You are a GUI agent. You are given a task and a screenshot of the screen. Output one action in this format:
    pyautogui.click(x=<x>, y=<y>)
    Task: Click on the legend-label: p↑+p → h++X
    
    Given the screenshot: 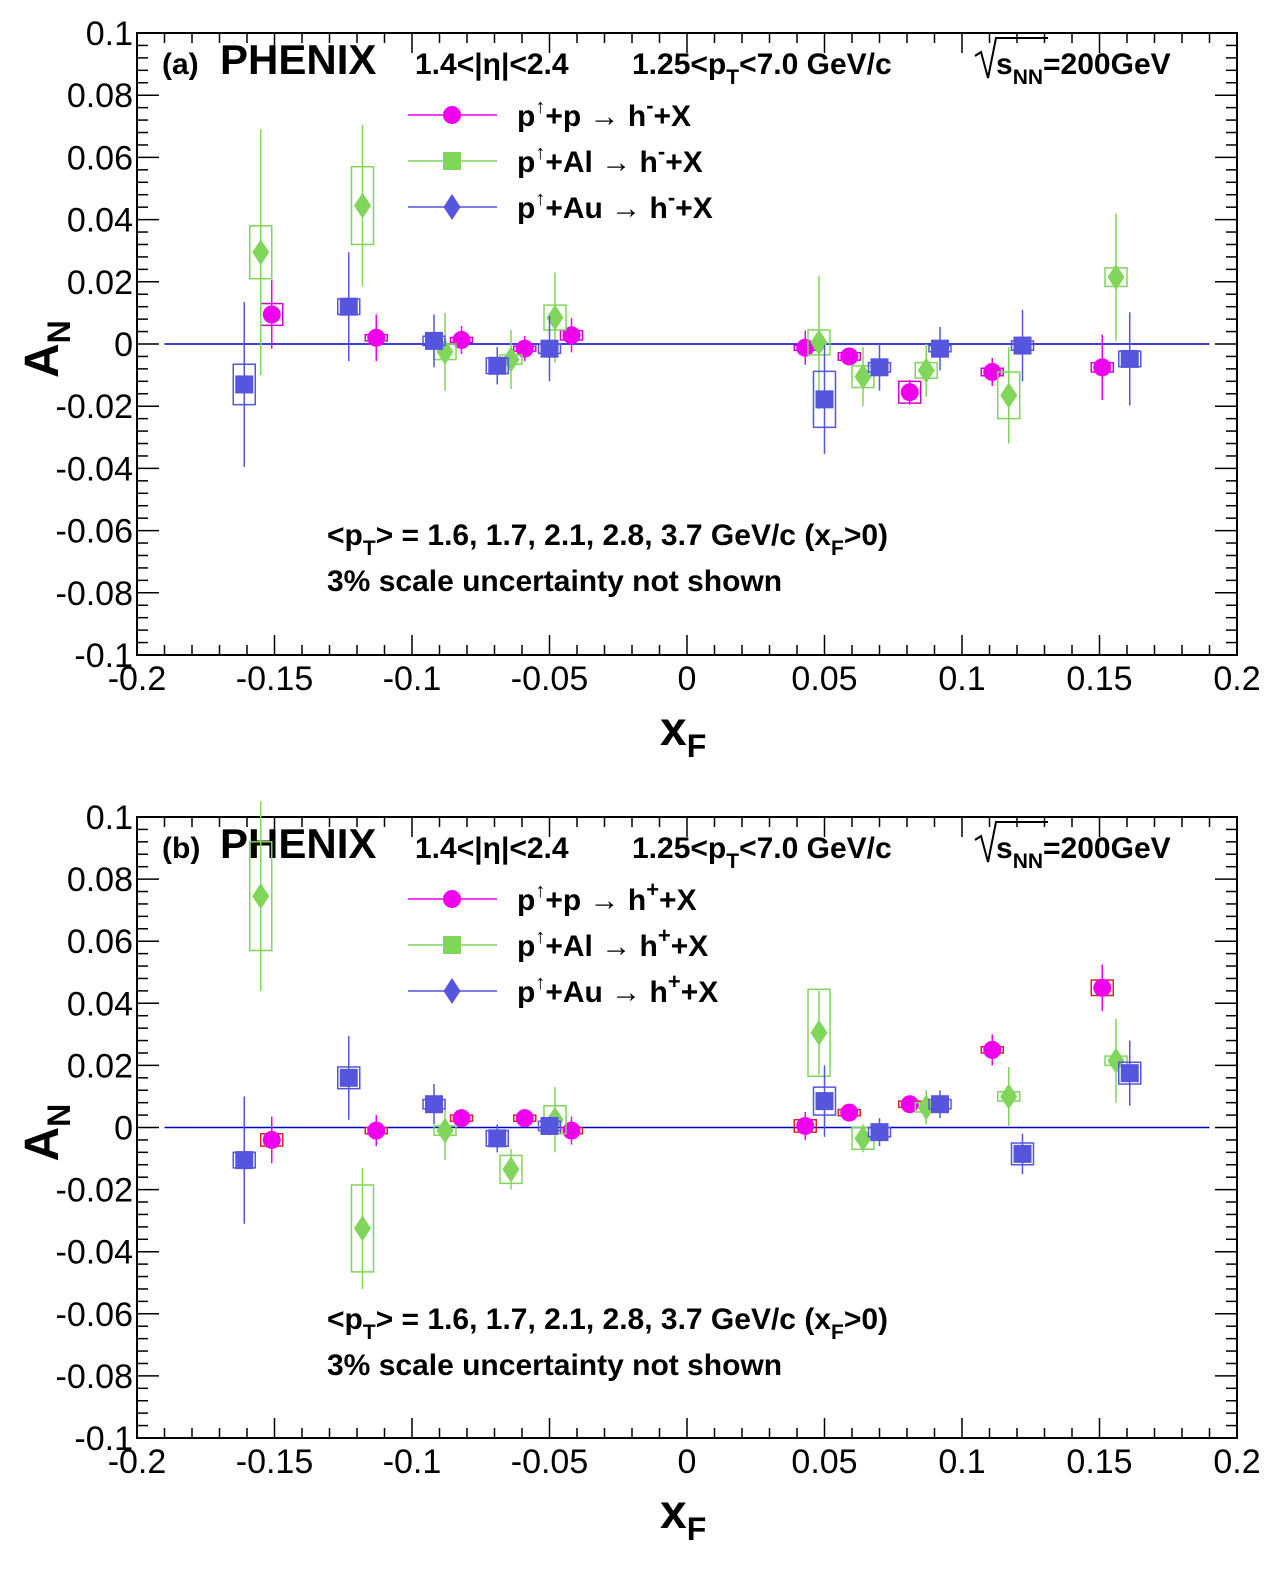 What is the action you would take?
    pyautogui.click(x=607, y=897)
    